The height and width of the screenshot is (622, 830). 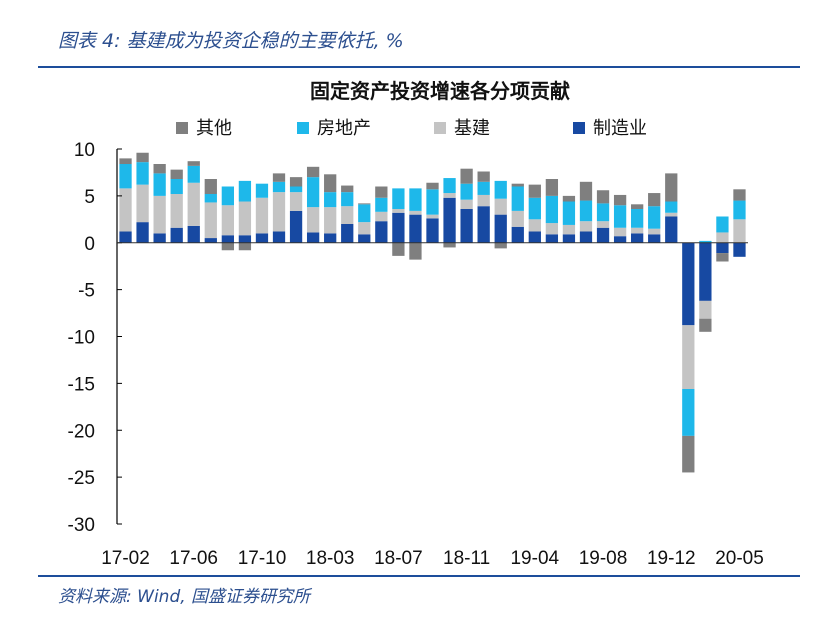 What do you see at coordinates (671, 558) in the screenshot?
I see `x-tick-label: 19-12` at bounding box center [671, 558].